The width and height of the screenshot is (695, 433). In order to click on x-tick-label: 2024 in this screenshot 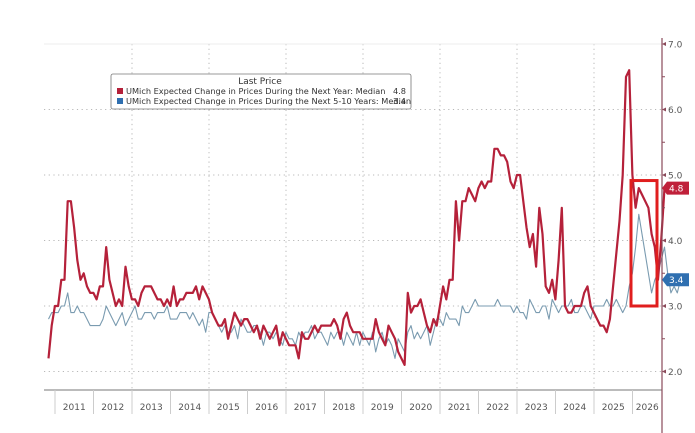, I will do `click(574, 408)`.